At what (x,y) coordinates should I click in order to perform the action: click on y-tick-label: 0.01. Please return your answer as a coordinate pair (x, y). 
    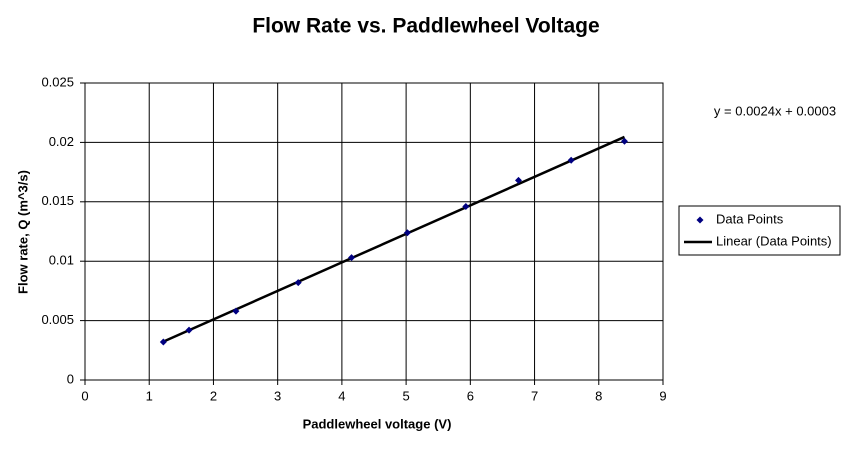
    Looking at the image, I should click on (61, 260).